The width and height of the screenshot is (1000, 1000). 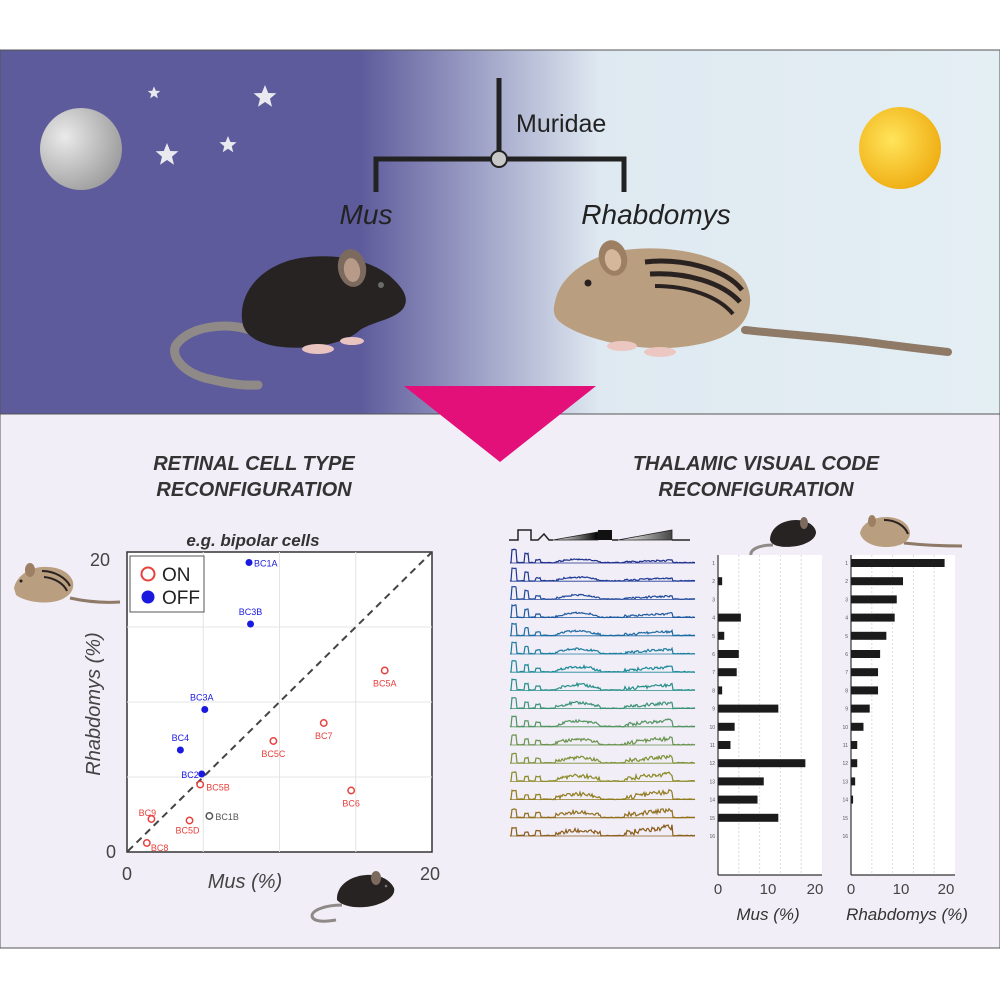 What do you see at coordinates (288, 319) in the screenshot?
I see `mus-mouse-icon` at bounding box center [288, 319].